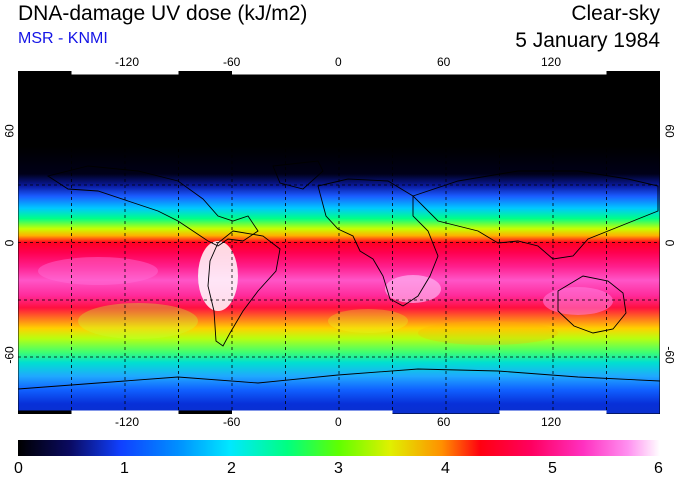 The image size is (678, 480). Describe the element at coordinates (9, 355) in the screenshot. I see `left-lat-tick-label: -60` at that location.